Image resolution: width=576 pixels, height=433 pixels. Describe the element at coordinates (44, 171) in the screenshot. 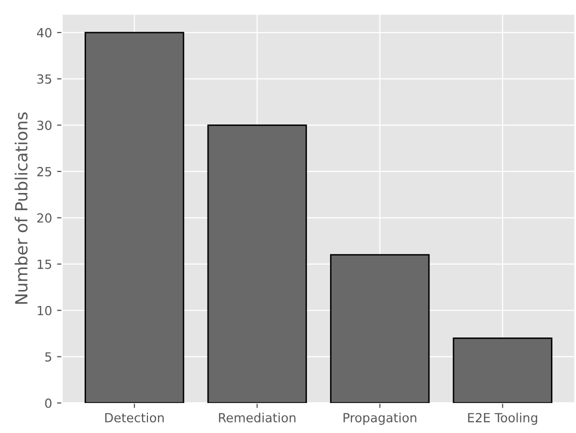

I see `y-tick-label: 25` at that location.